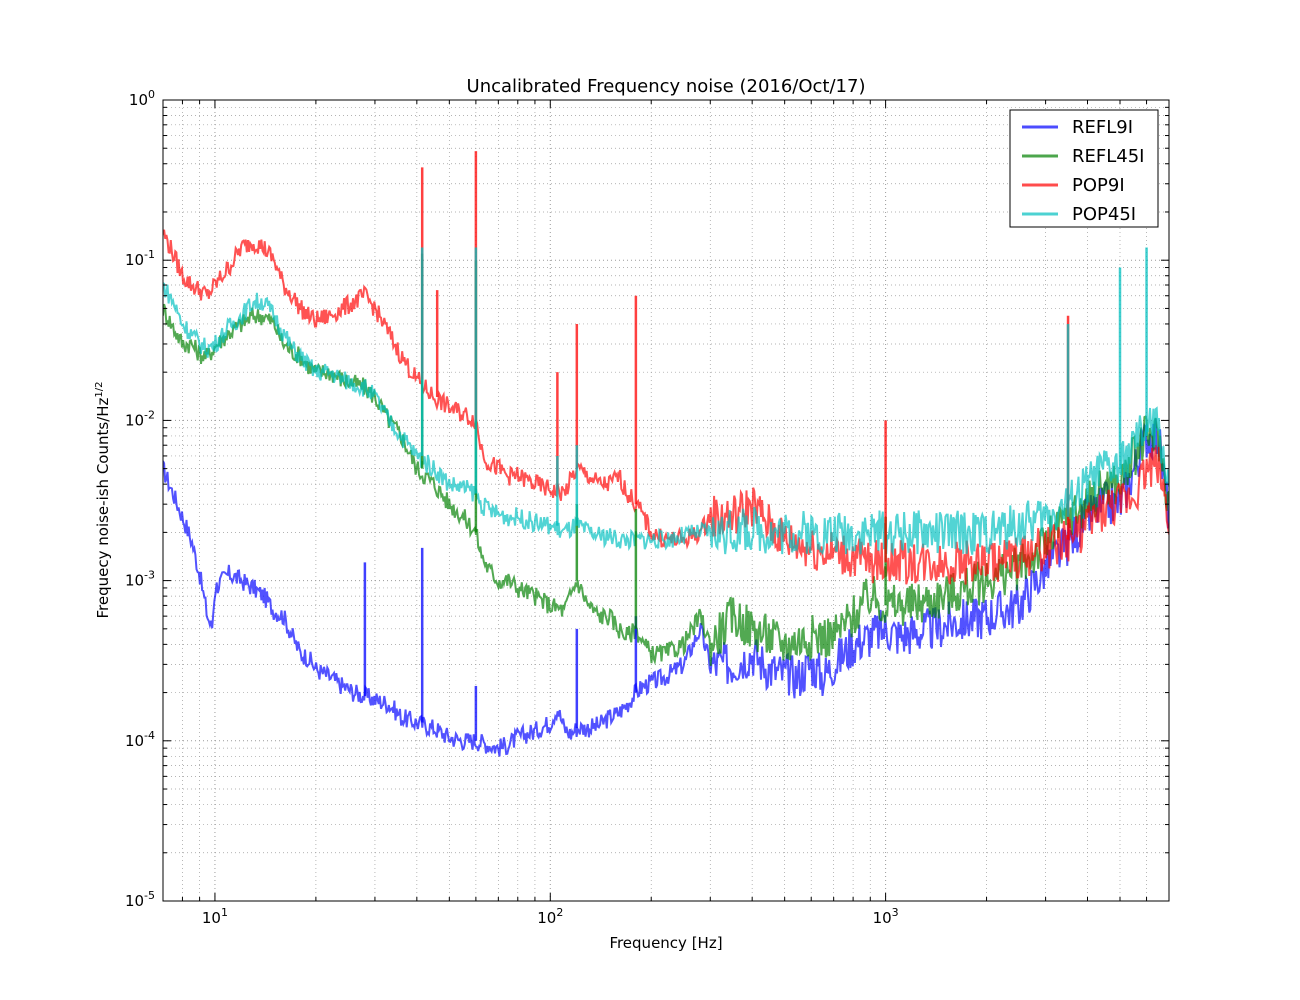  Describe the element at coordinates (1102, 127) in the screenshot. I see `legend-label-refl9i: REFL9I` at that location.